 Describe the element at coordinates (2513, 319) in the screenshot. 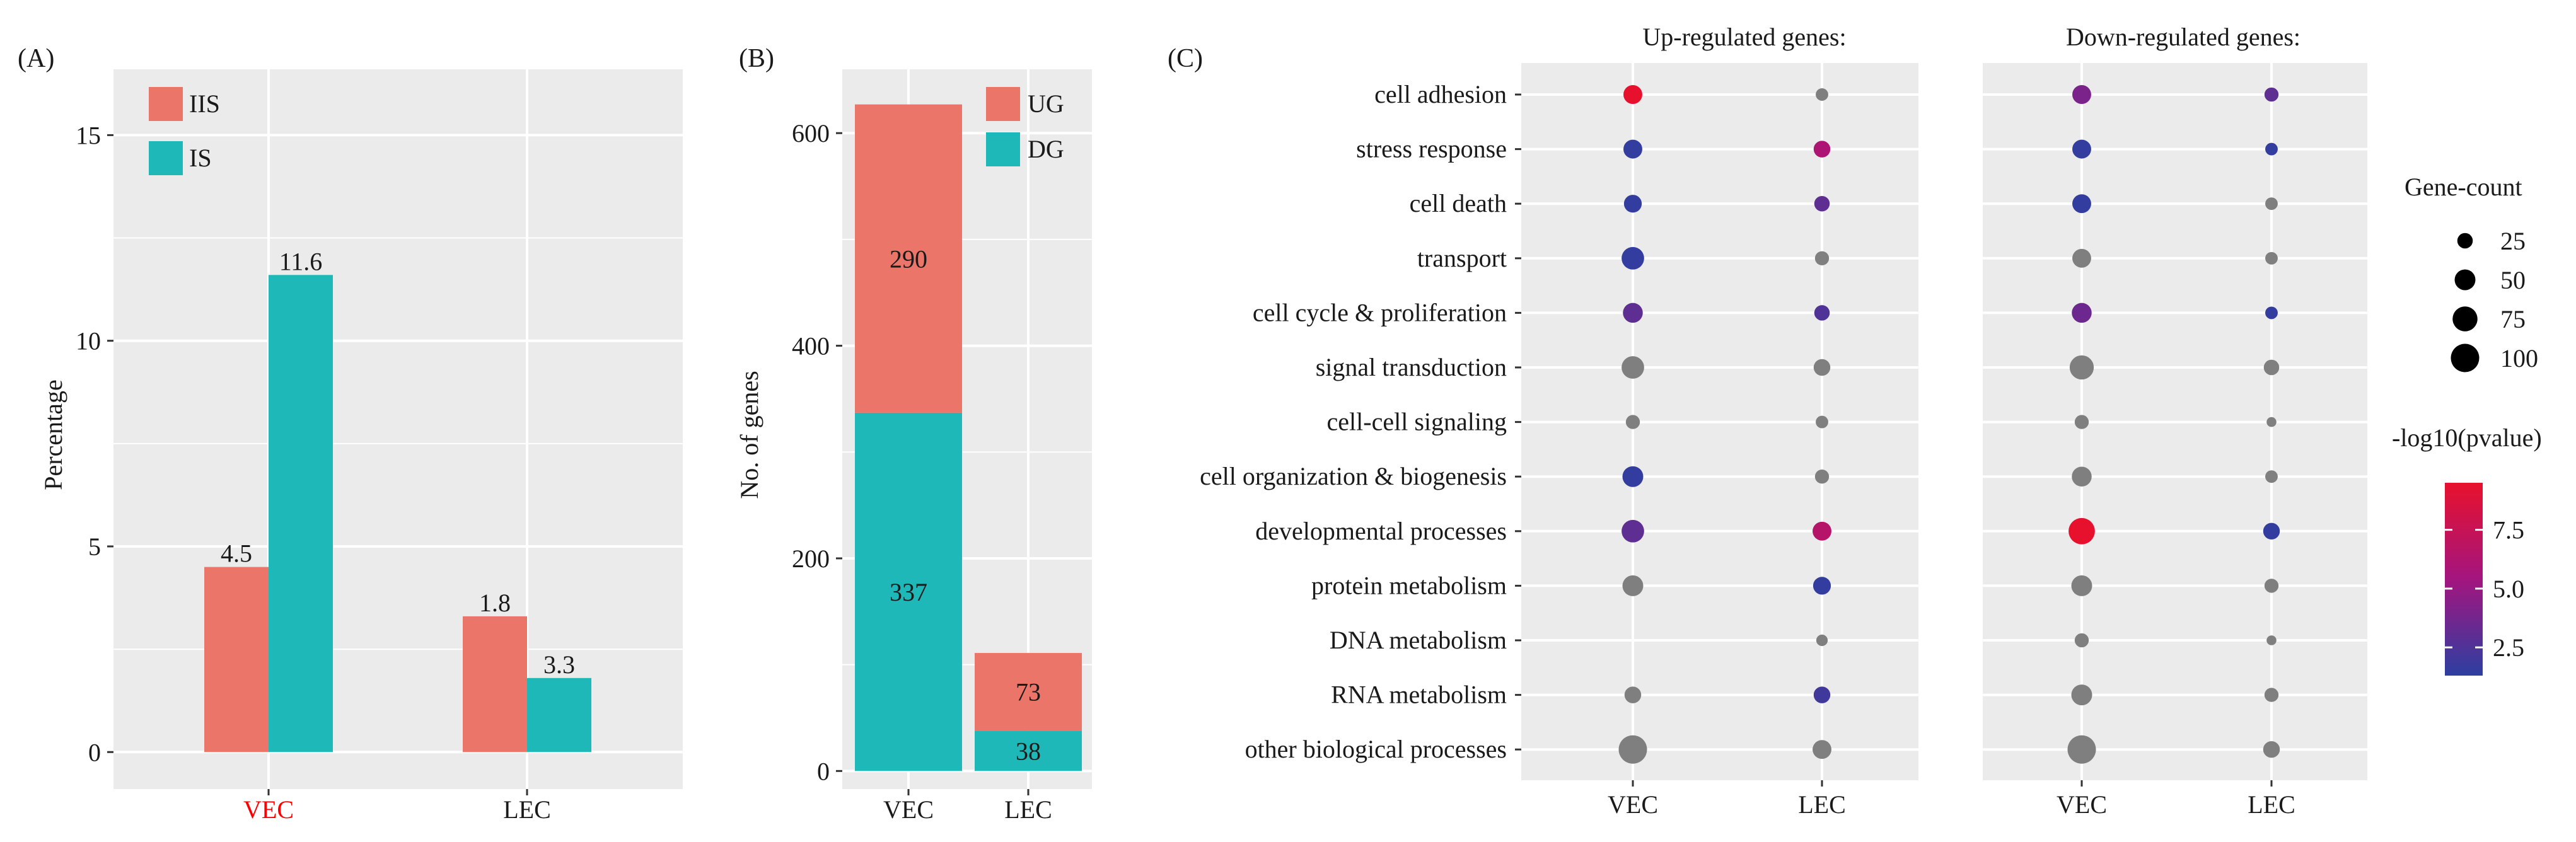

I see `size-legend-label: 75` at that location.